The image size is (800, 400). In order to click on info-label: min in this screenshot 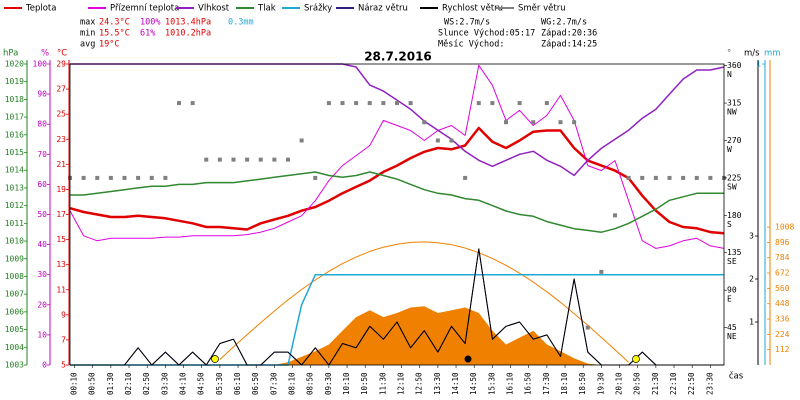, I will do `click(87, 34)`.